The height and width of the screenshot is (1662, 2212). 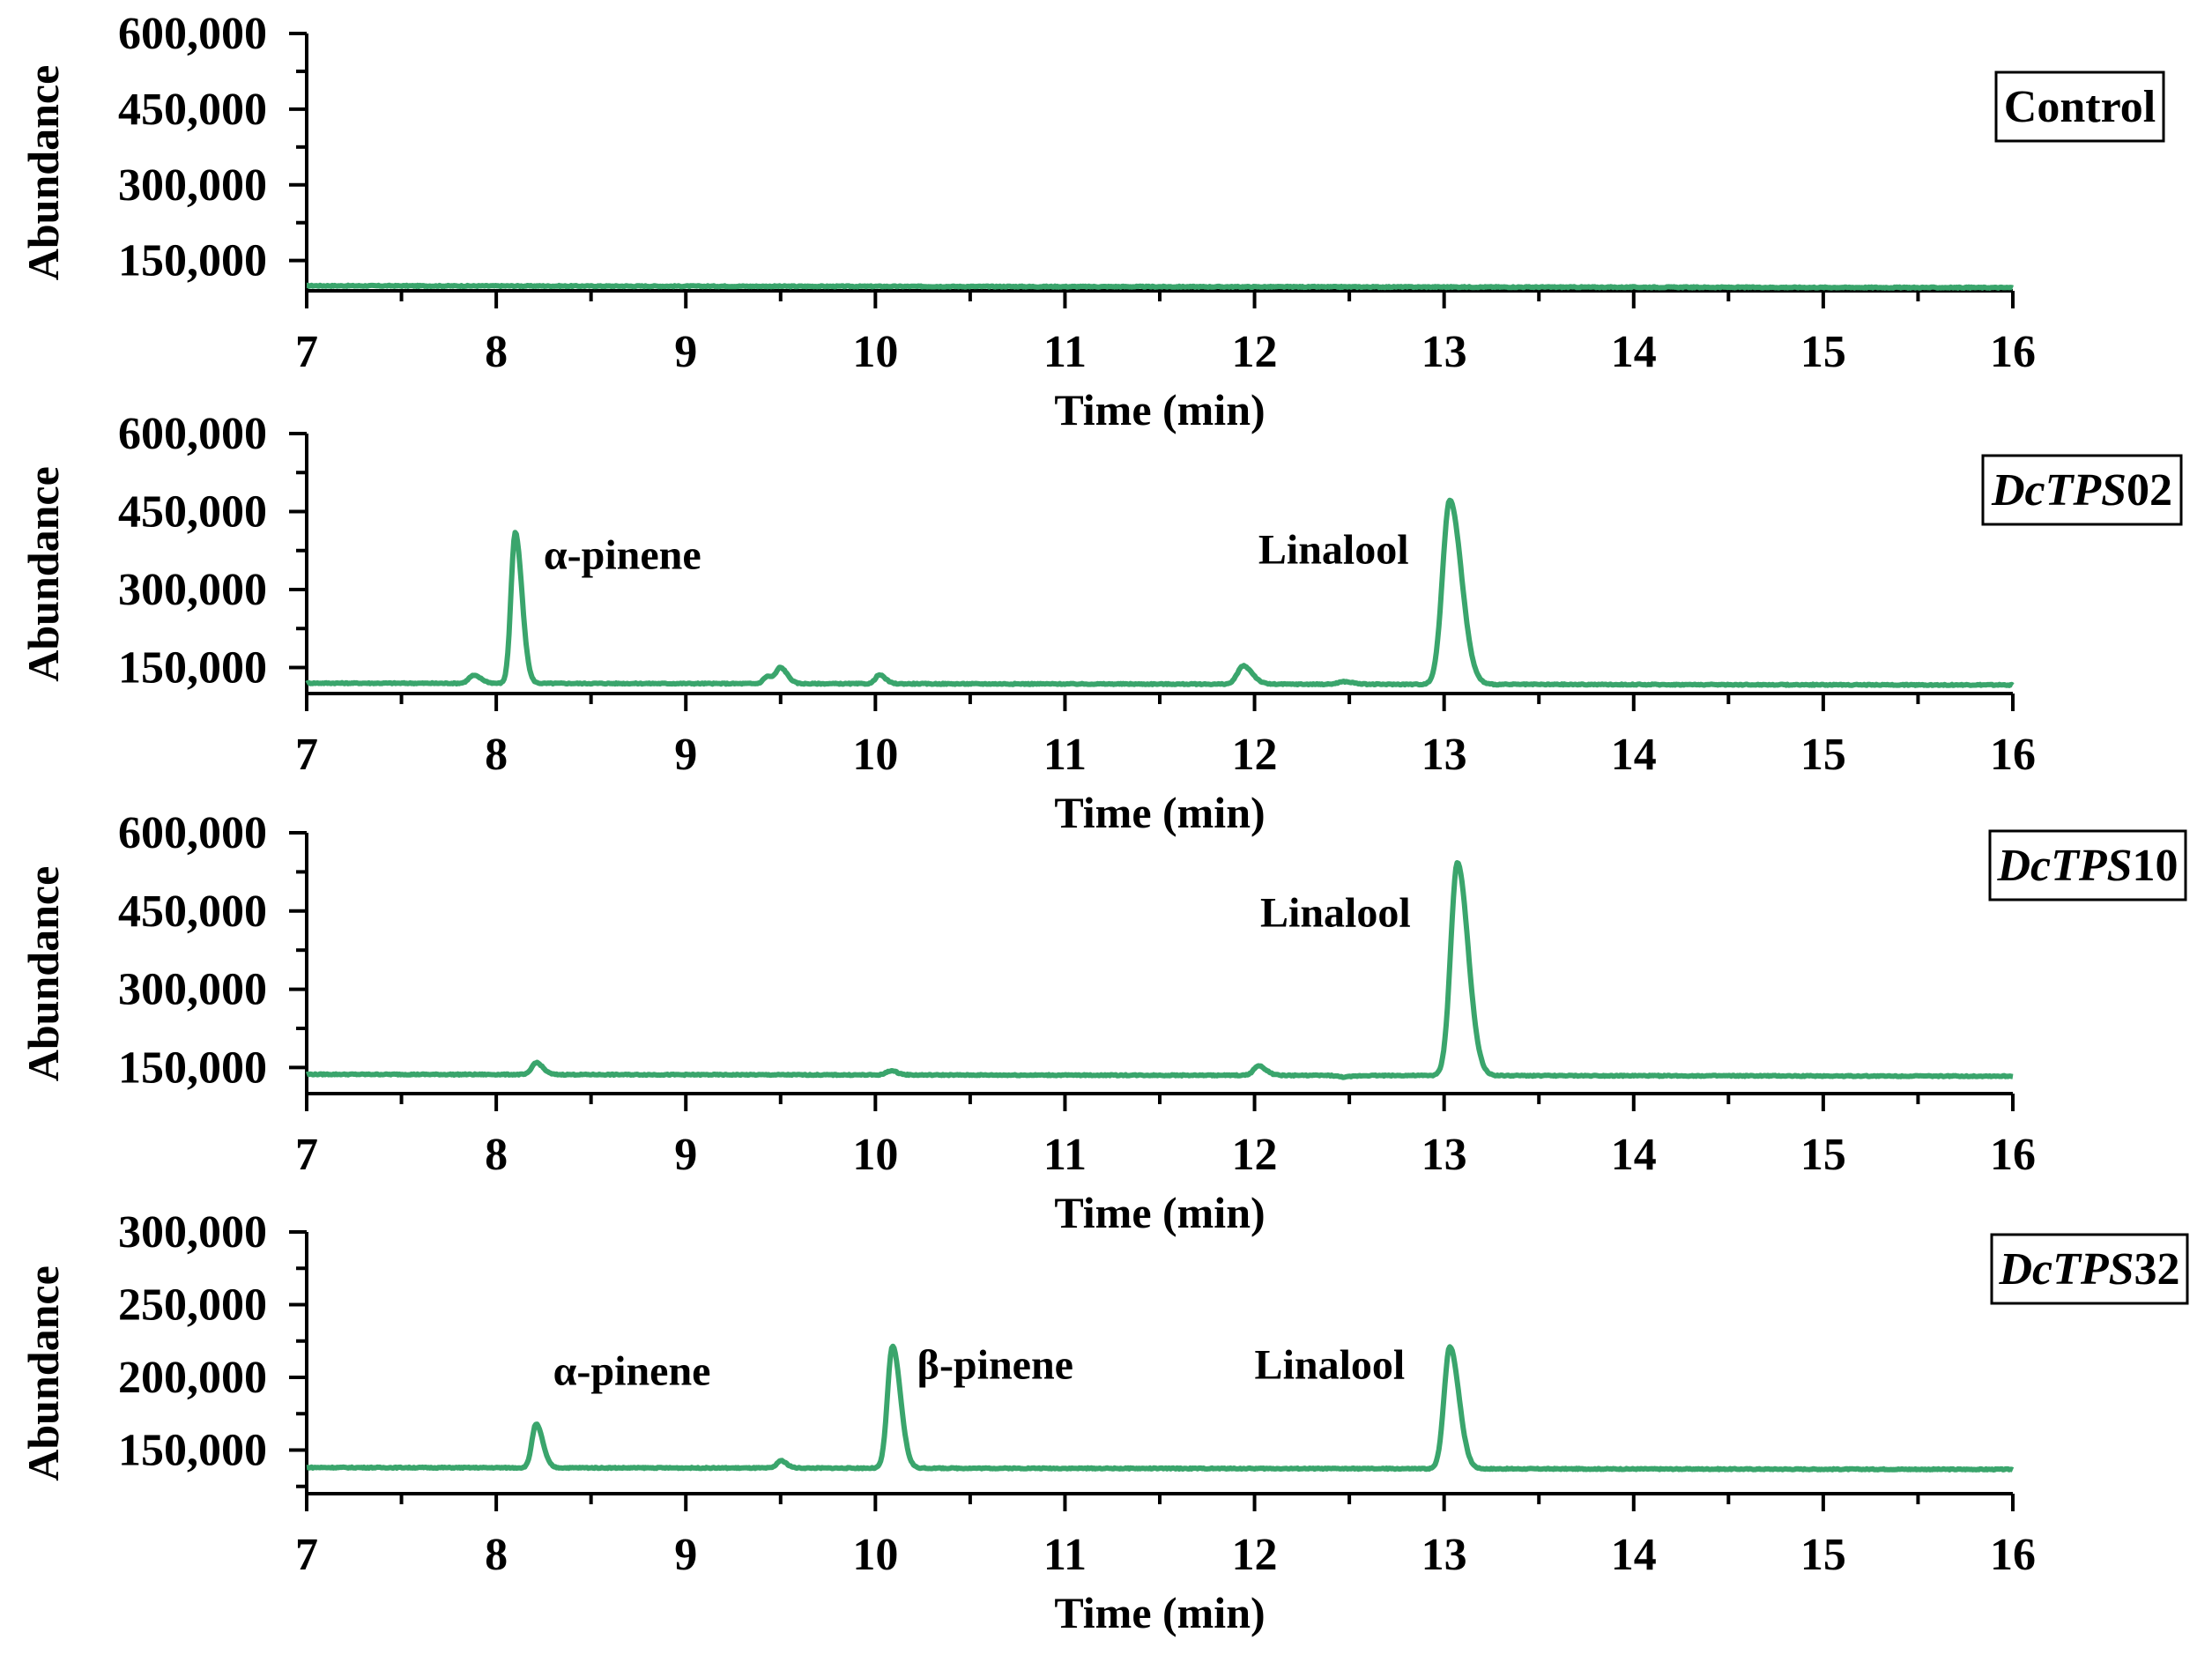 I want to click on sample-label-part: 02, so click(x=2150, y=490).